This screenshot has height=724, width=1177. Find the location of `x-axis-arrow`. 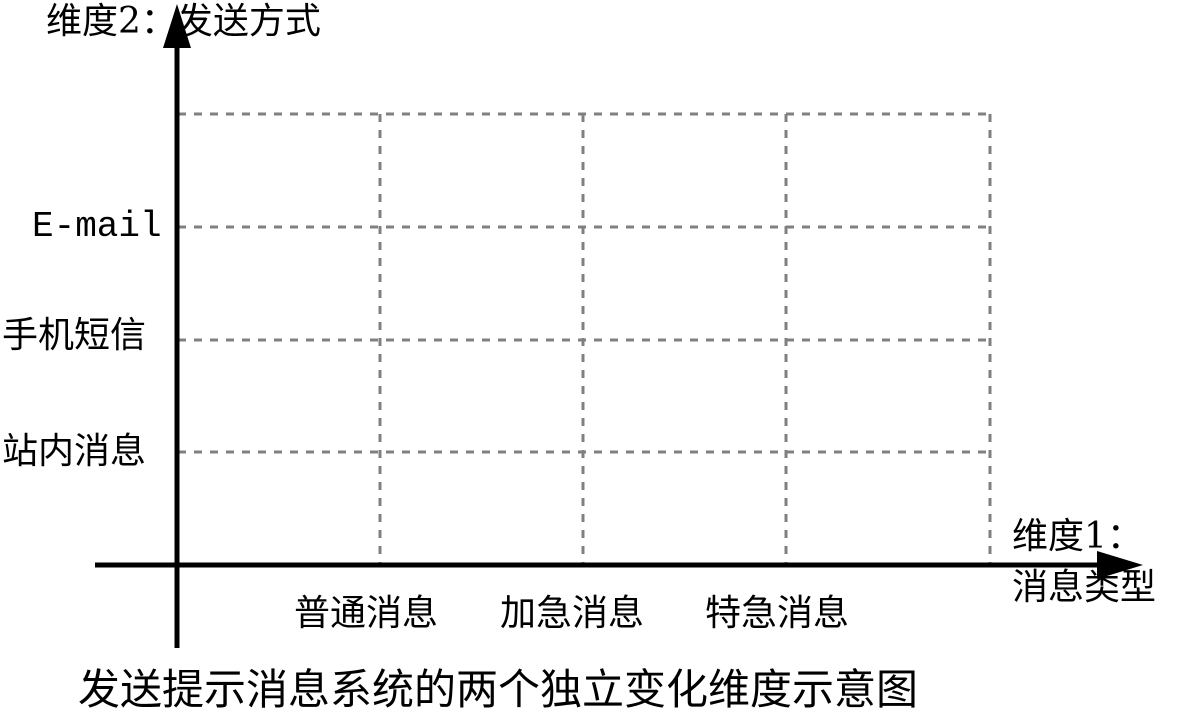

x-axis-arrow is located at coordinates (1120, 565).